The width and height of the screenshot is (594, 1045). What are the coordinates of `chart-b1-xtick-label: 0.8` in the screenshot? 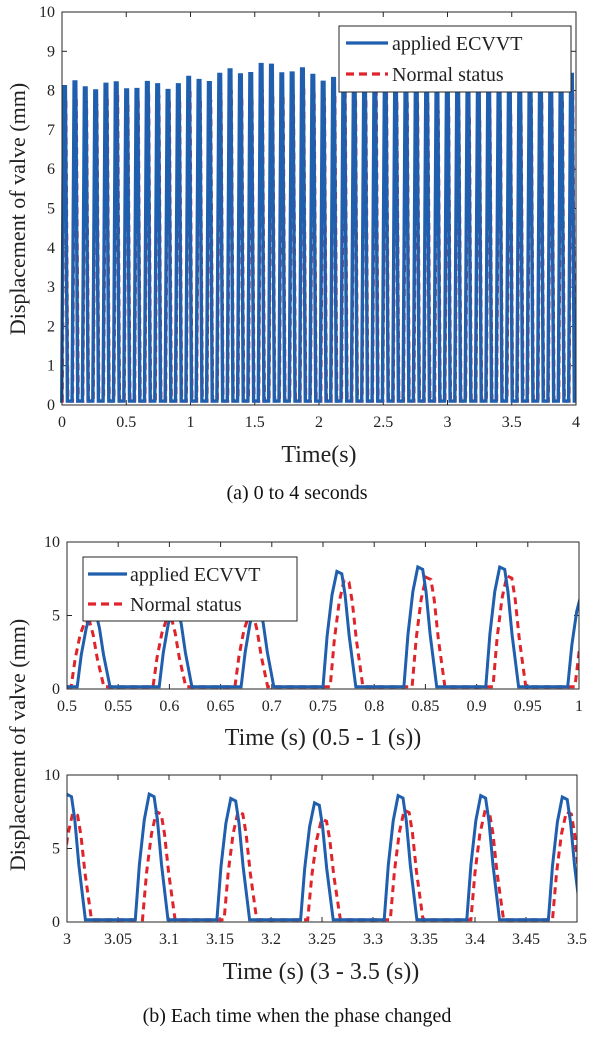 It's located at (374, 706).